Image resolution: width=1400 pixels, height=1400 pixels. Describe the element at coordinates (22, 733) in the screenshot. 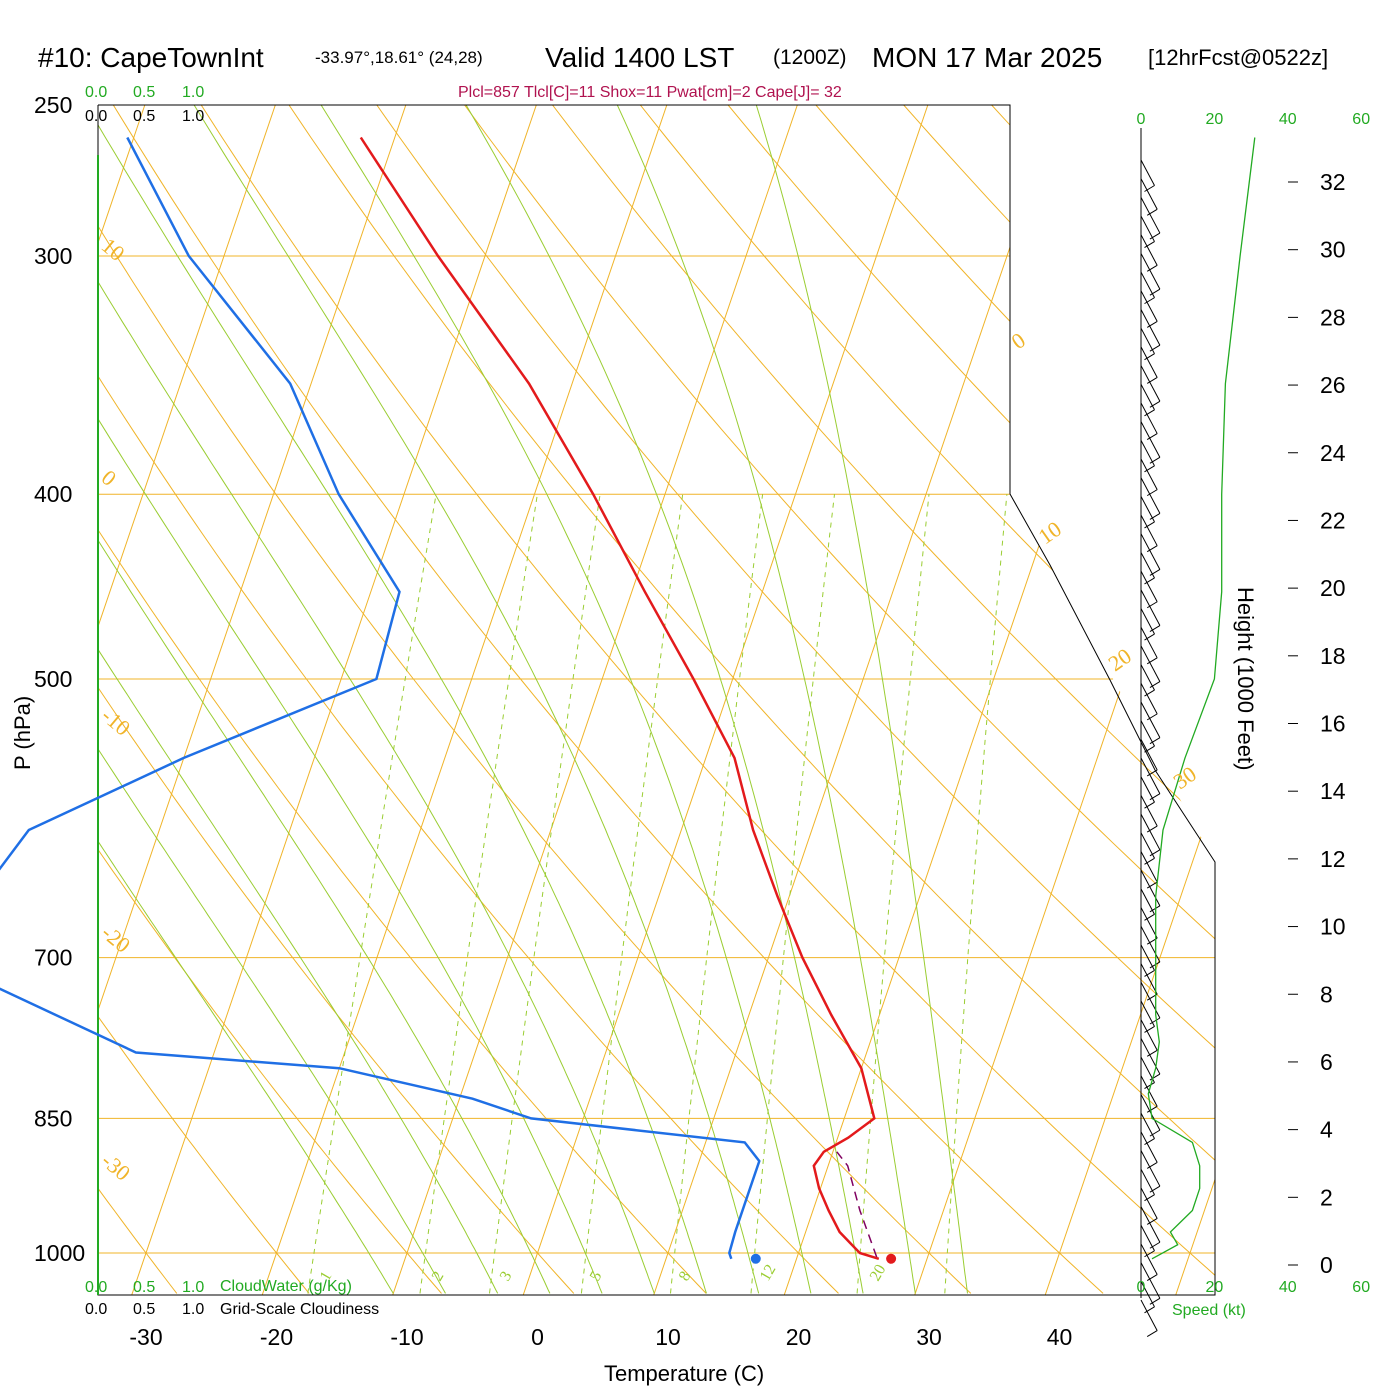

I see `y-axis-label: P (hPa)` at that location.